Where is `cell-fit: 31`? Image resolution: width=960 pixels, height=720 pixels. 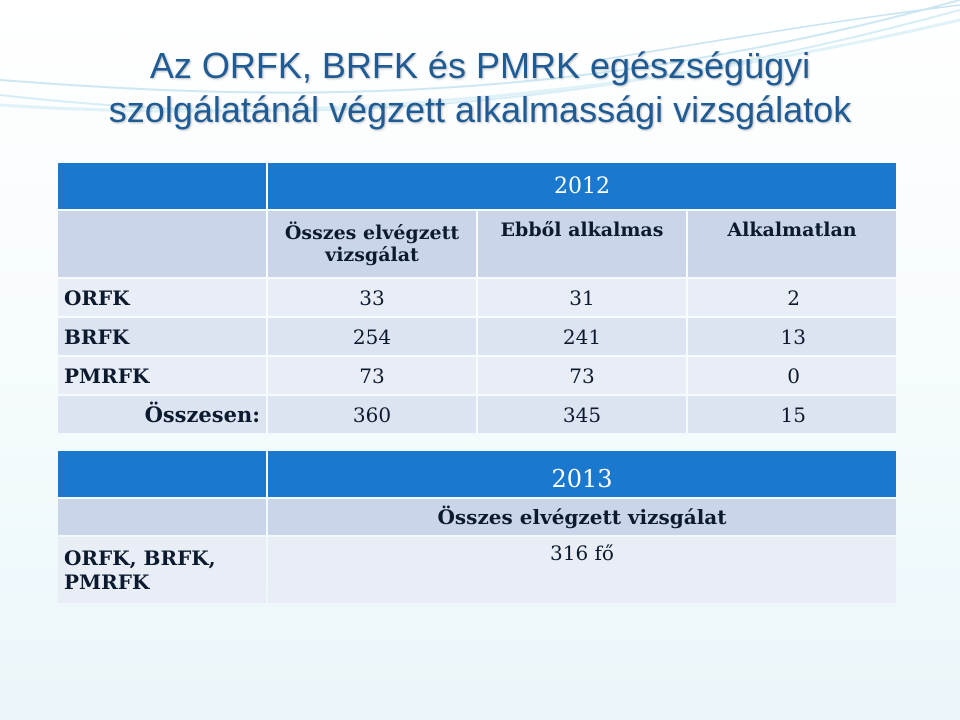
cell-fit: 31 is located at coordinates (582, 297).